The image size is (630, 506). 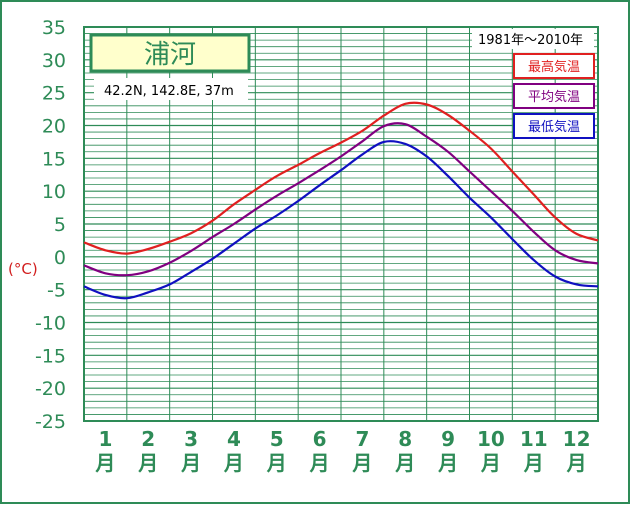 I want to click on legend-label: 最低気温, so click(x=554, y=127).